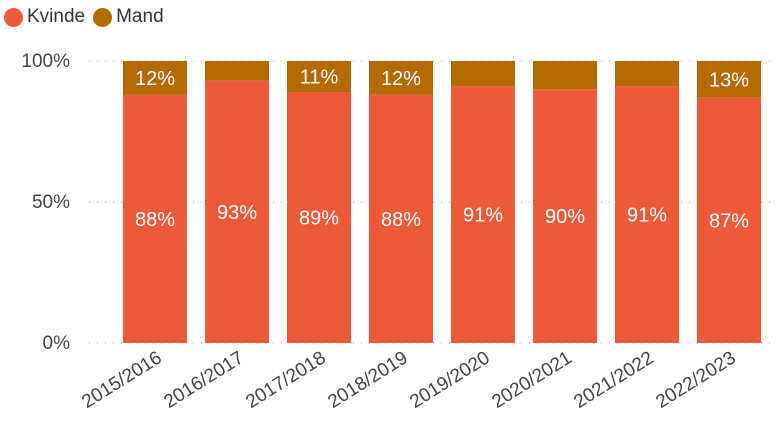 This screenshot has width=779, height=431. I want to click on bar-label-kvinde: 90%, so click(565, 217).